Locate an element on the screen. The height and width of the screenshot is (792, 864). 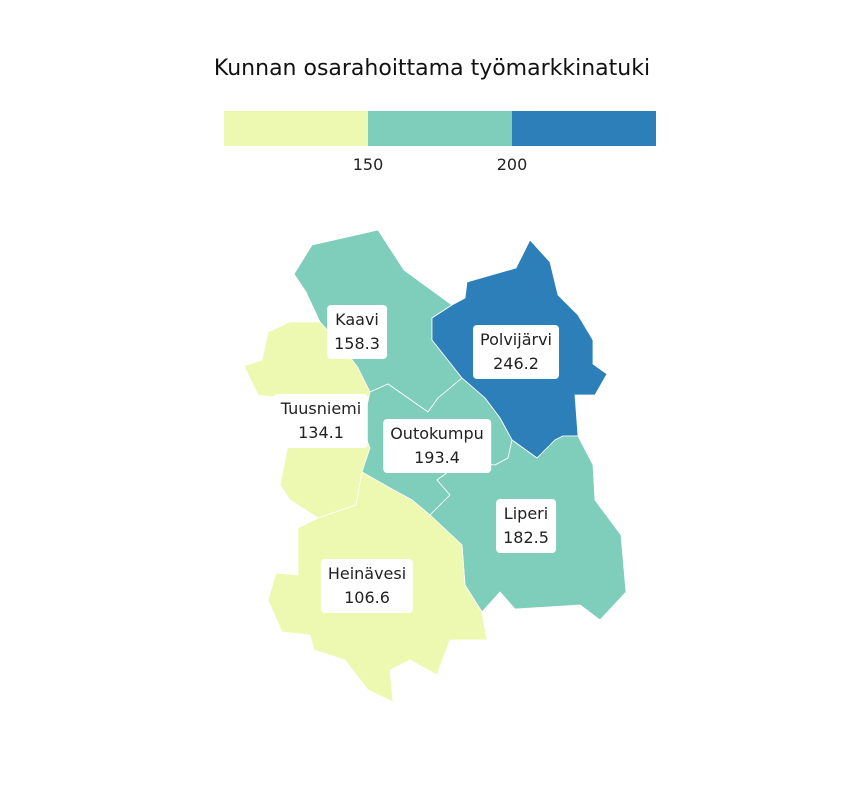
label-heinavesi-name: Heinävesi is located at coordinates (367, 573).